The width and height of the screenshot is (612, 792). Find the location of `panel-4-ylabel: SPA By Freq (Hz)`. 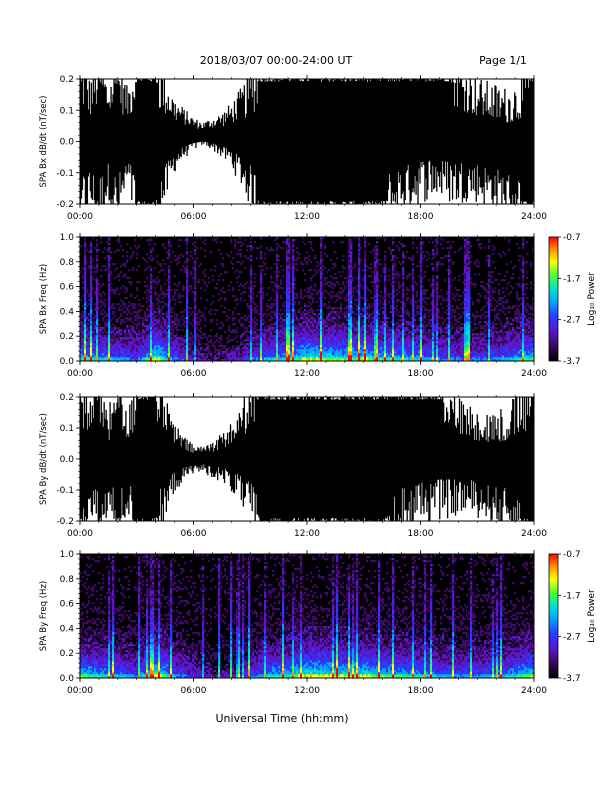

panel-4-ylabel: SPA By Freq (Hz) is located at coordinates (44, 616).